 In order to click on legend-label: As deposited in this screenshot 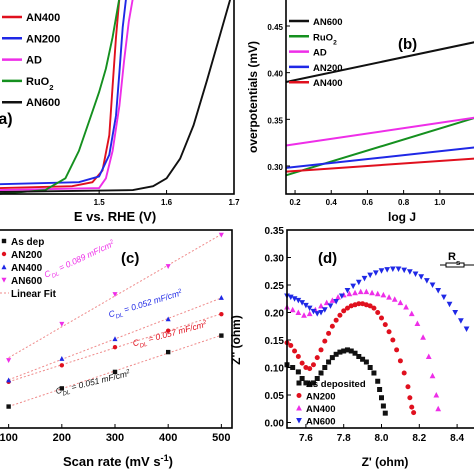, I will do `click(336, 384)`.